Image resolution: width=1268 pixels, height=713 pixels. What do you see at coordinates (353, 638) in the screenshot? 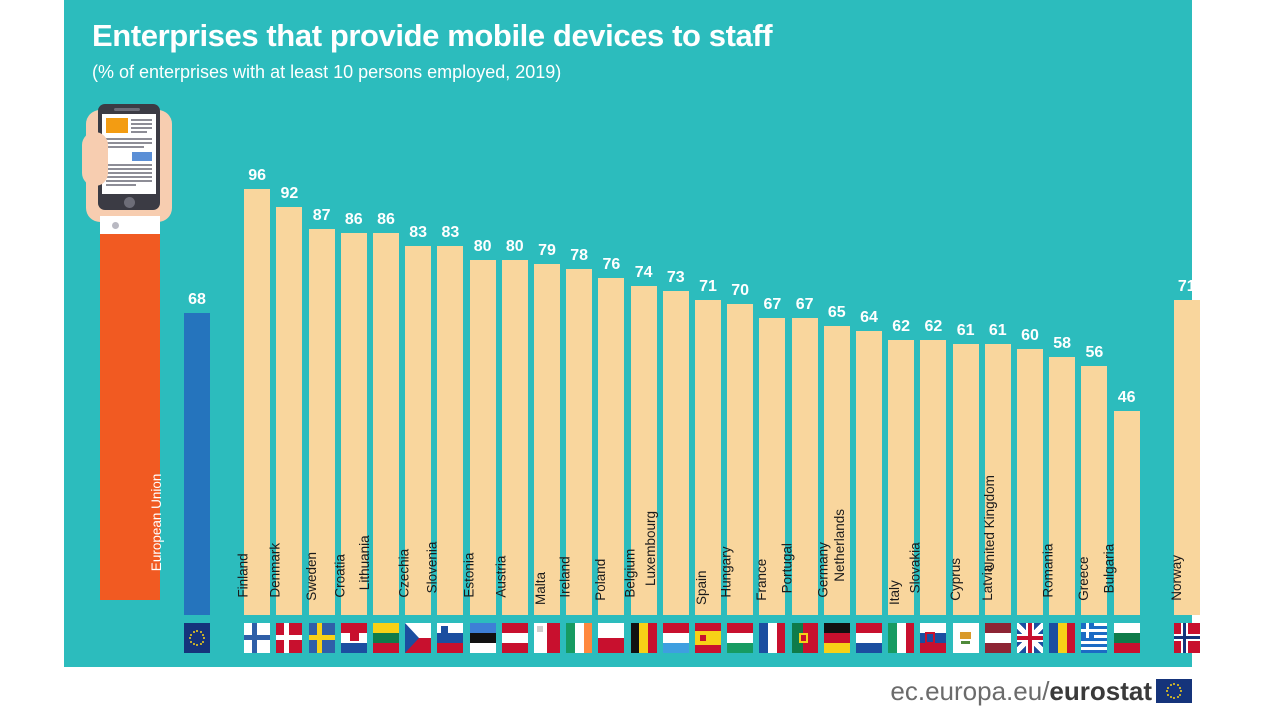
I see `croatia-flag-icon` at bounding box center [353, 638].